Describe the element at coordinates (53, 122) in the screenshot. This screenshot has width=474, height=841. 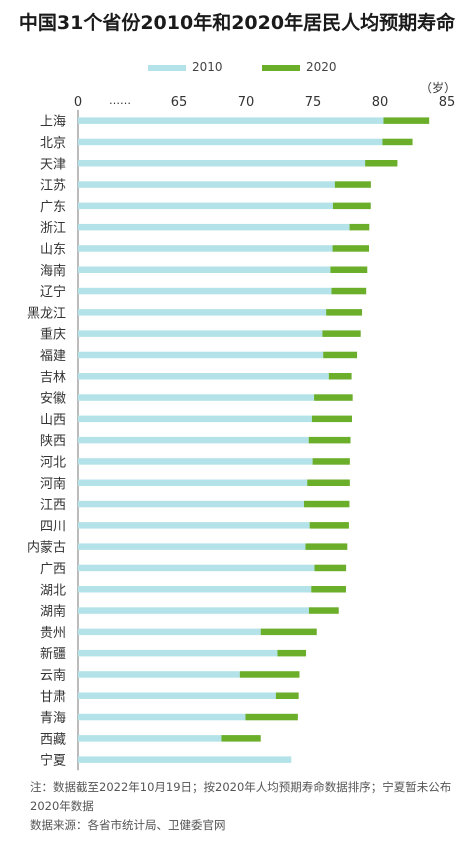
I see `category-label: 上海` at that location.